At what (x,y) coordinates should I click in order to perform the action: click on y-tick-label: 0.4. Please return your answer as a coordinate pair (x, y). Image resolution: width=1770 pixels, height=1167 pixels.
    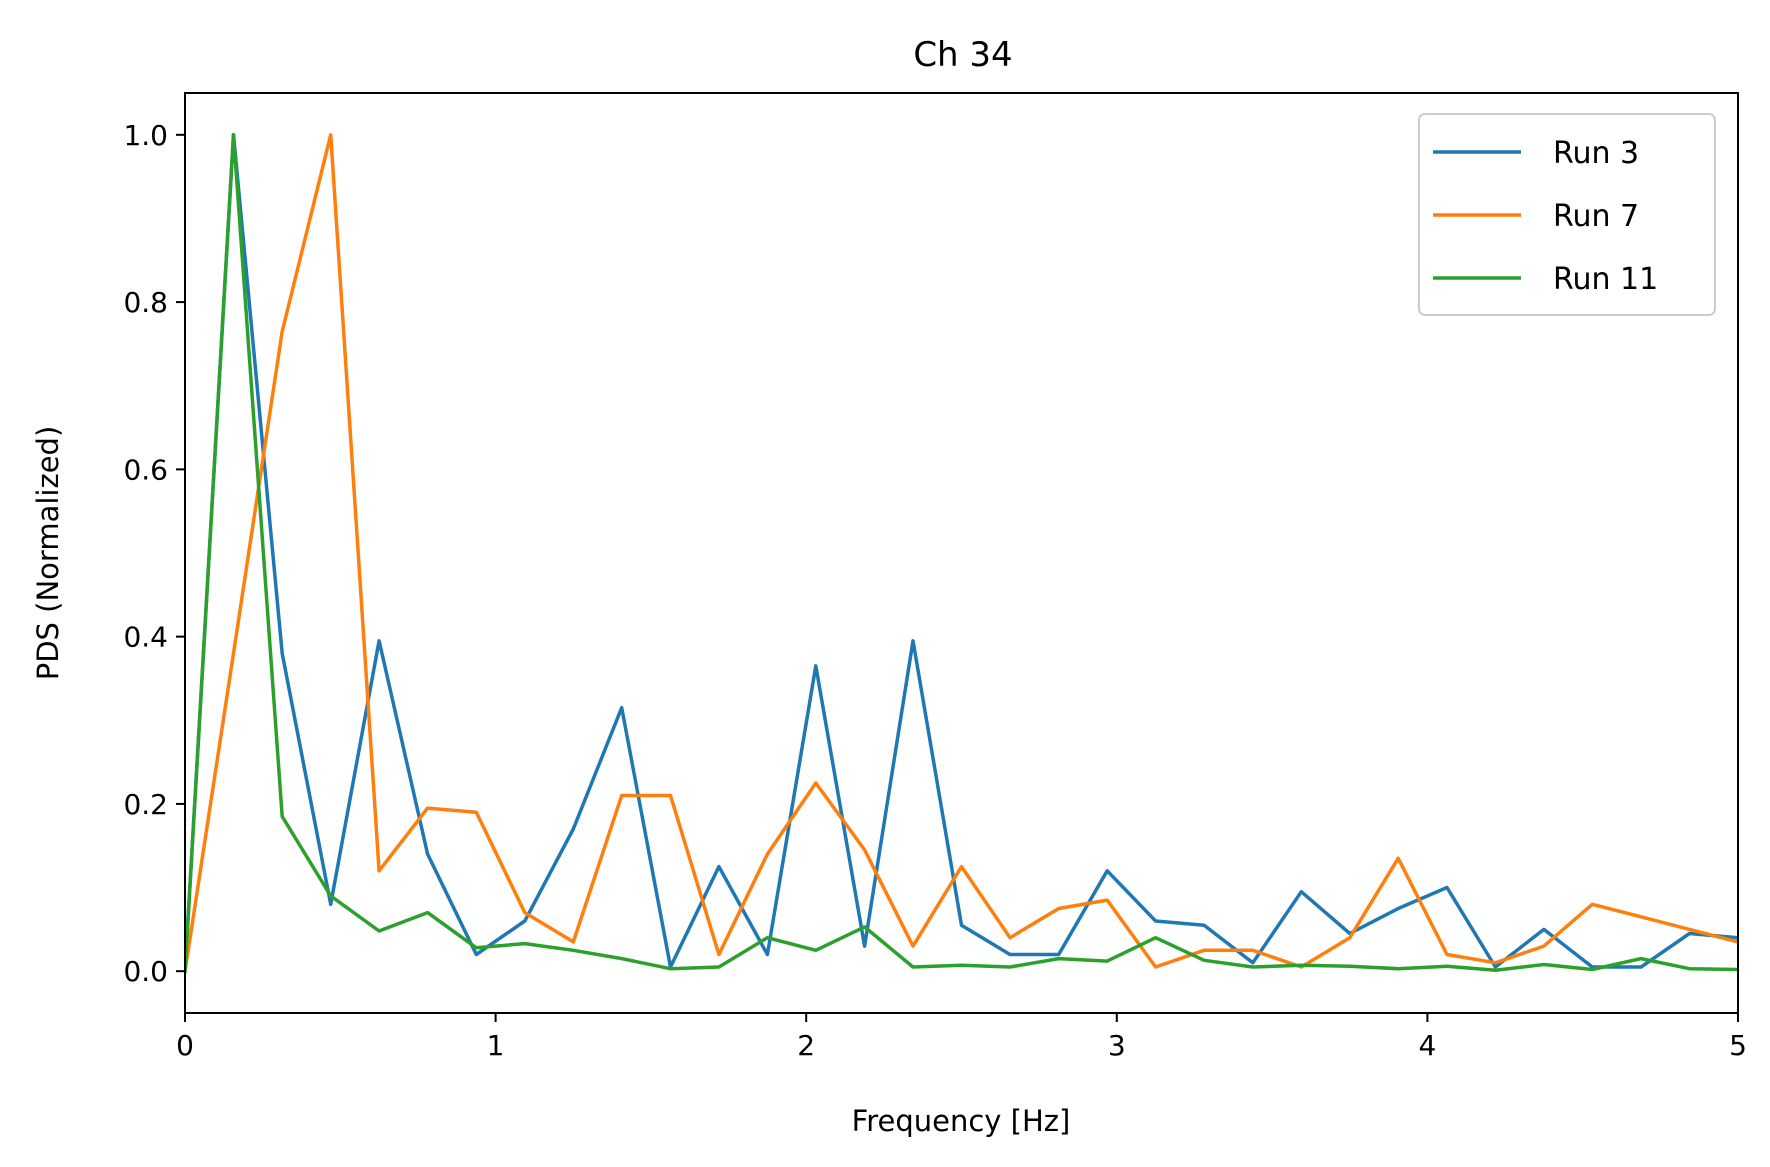
    Looking at the image, I should click on (145, 637).